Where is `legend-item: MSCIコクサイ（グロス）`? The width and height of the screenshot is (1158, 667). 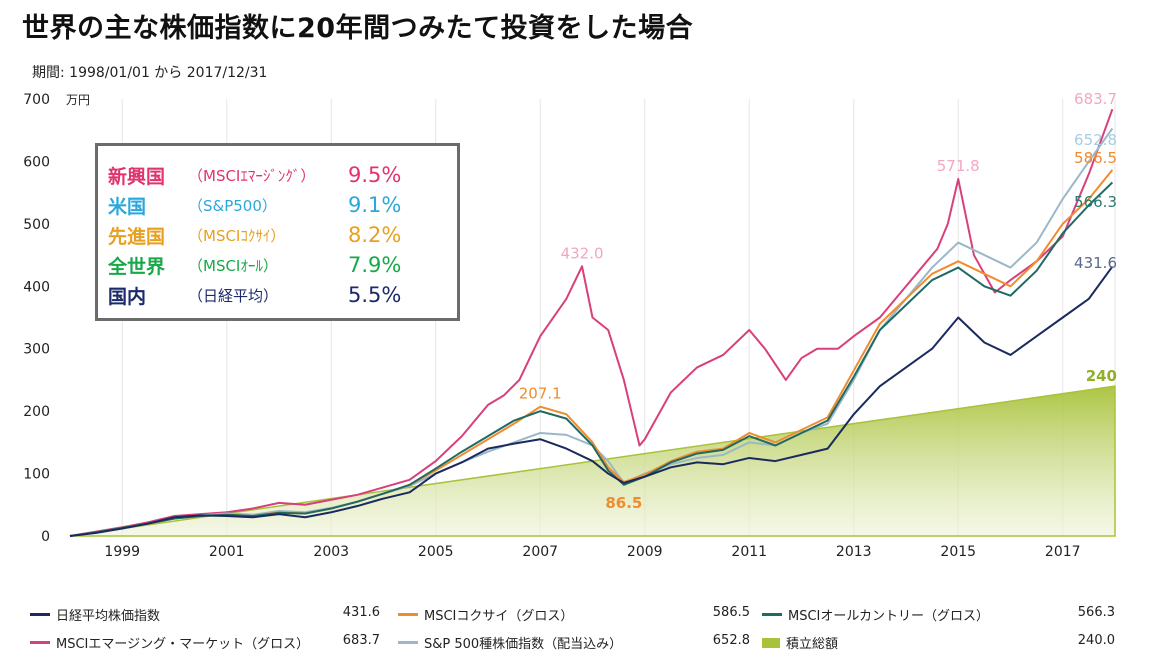 legend-item: MSCIコクサイ（グロス） is located at coordinates (485, 614).